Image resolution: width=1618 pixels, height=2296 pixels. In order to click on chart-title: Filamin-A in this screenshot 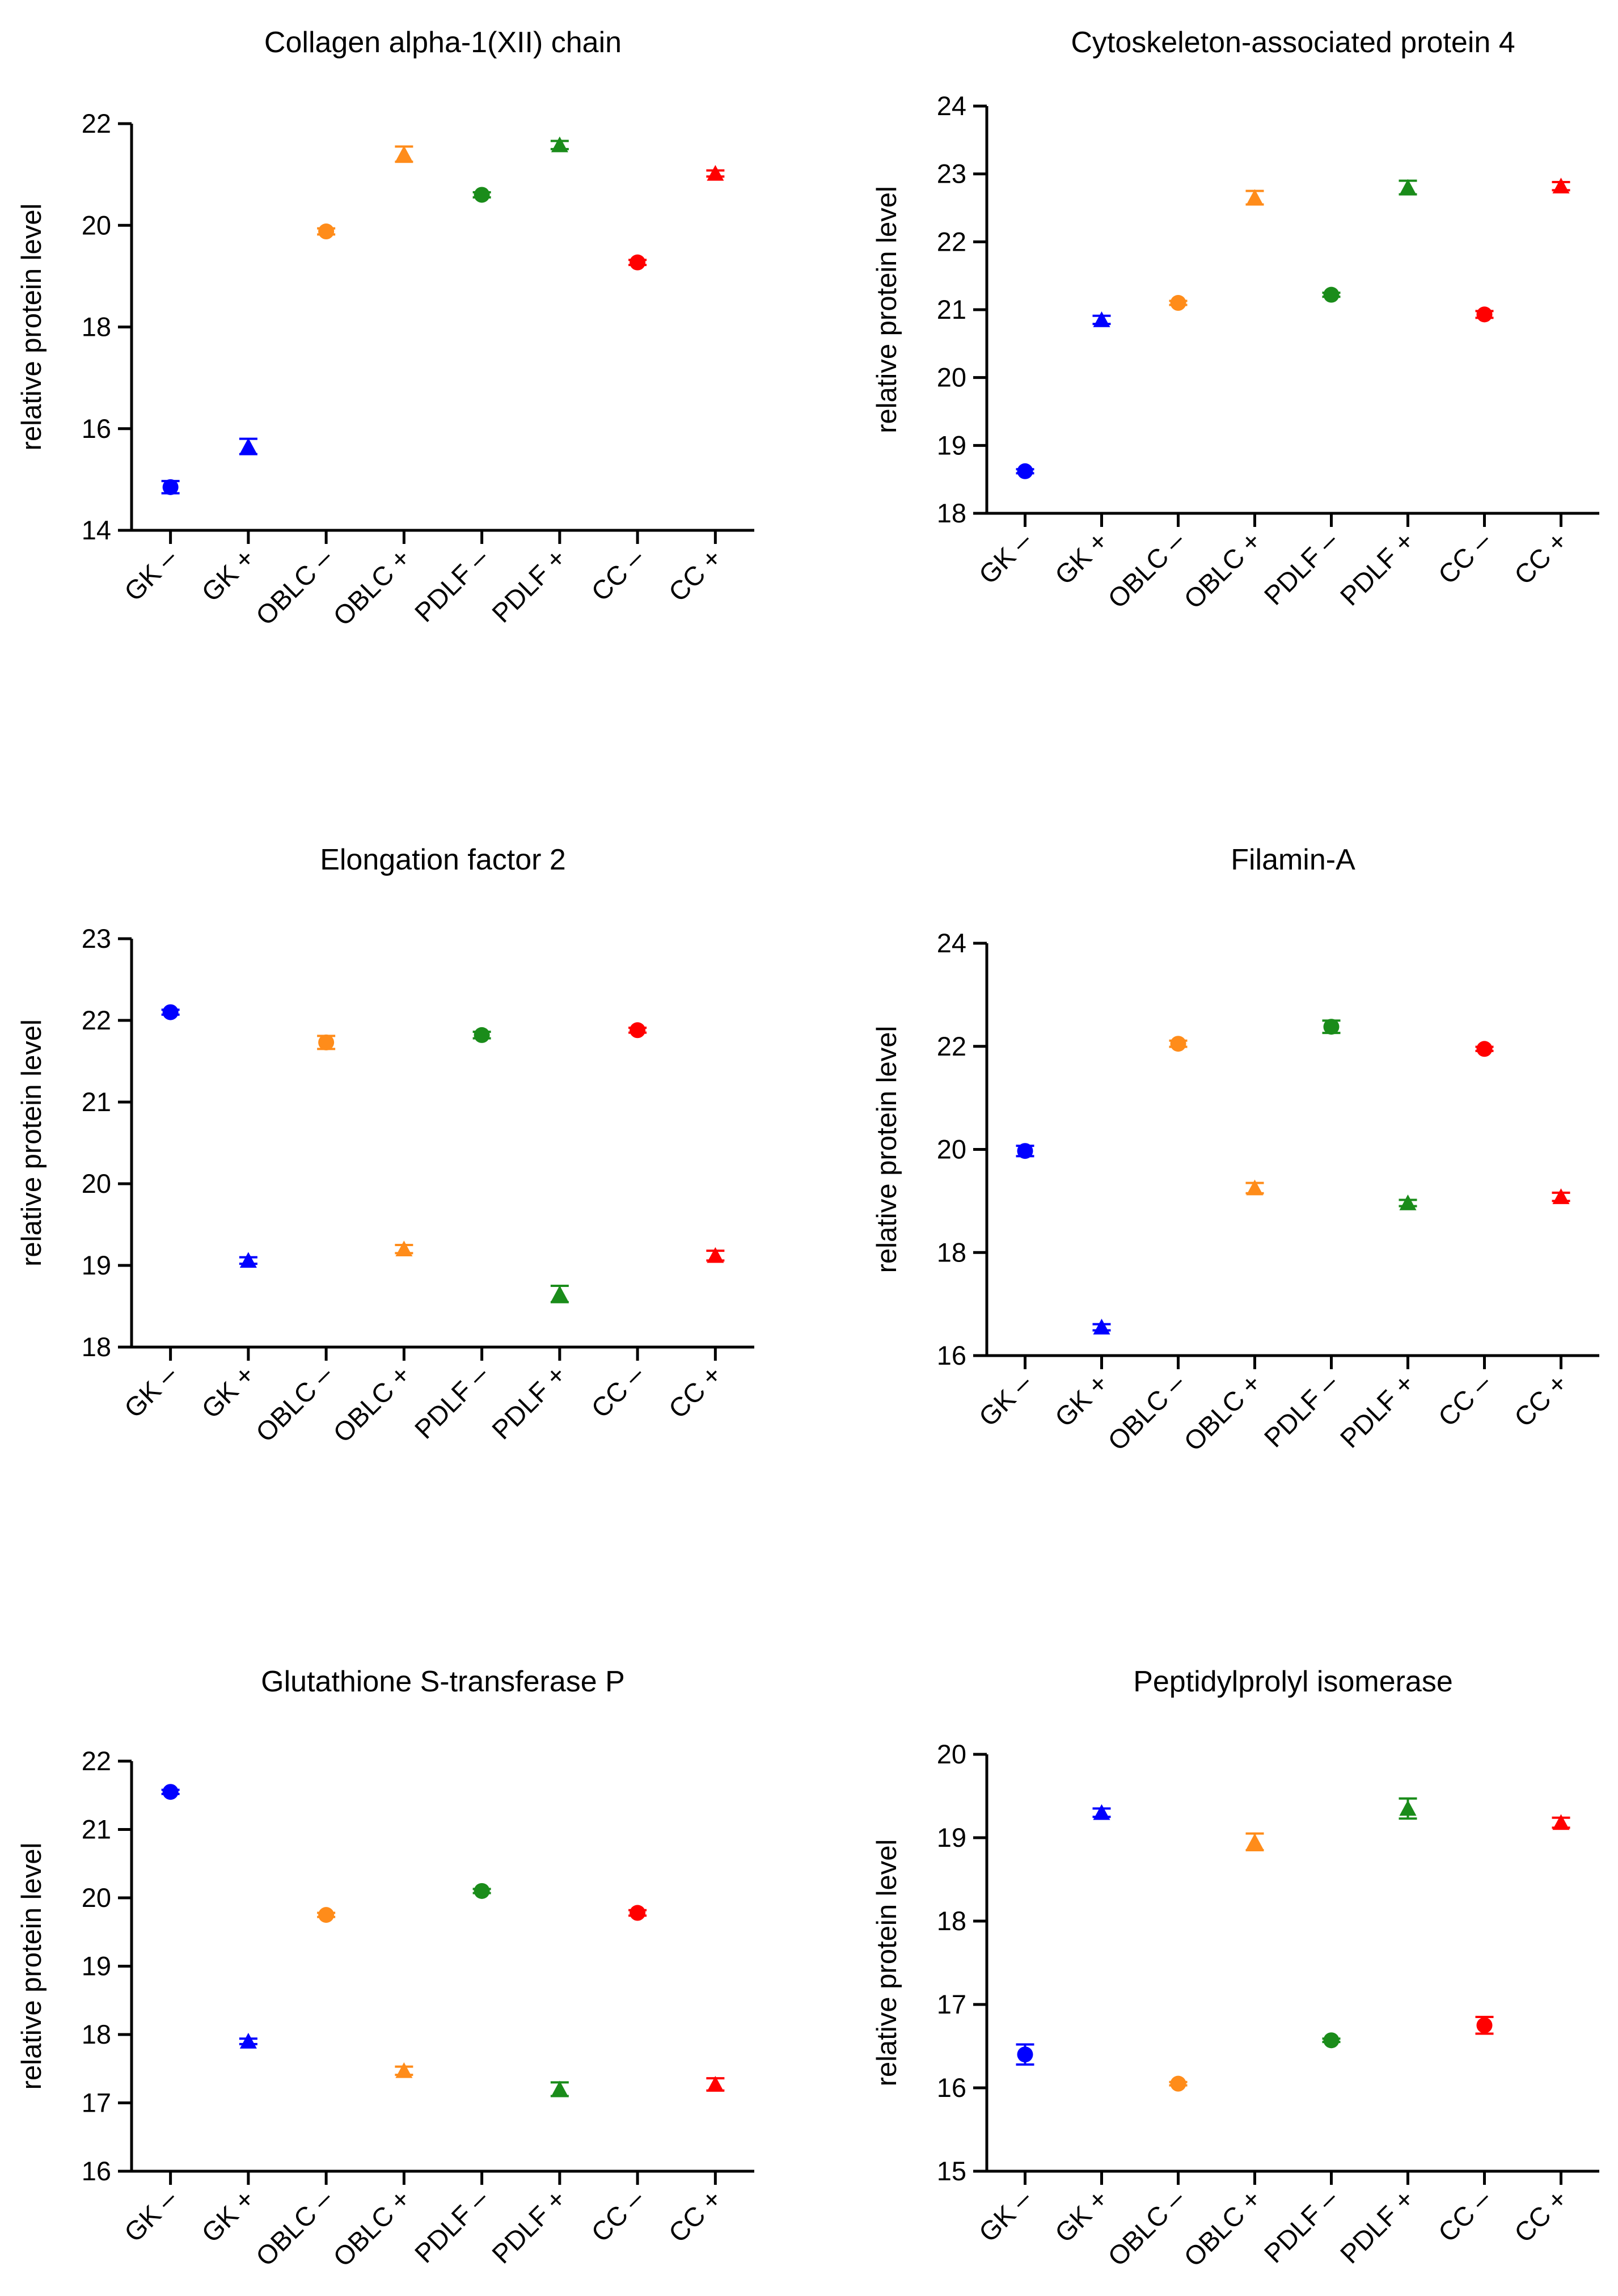, I will do `click(1293, 859)`.